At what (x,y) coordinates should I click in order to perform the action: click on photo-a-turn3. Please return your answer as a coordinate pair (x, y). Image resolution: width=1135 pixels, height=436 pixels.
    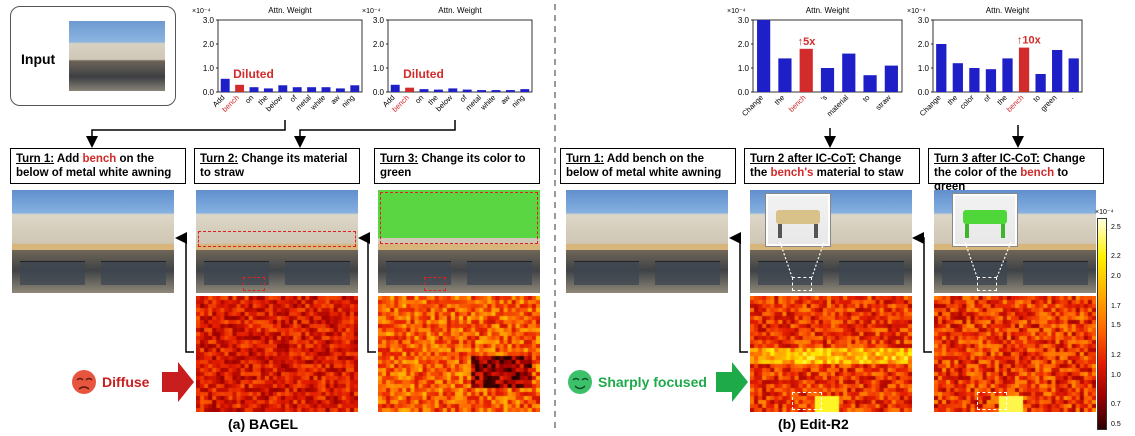
    Looking at the image, I should click on (459, 241).